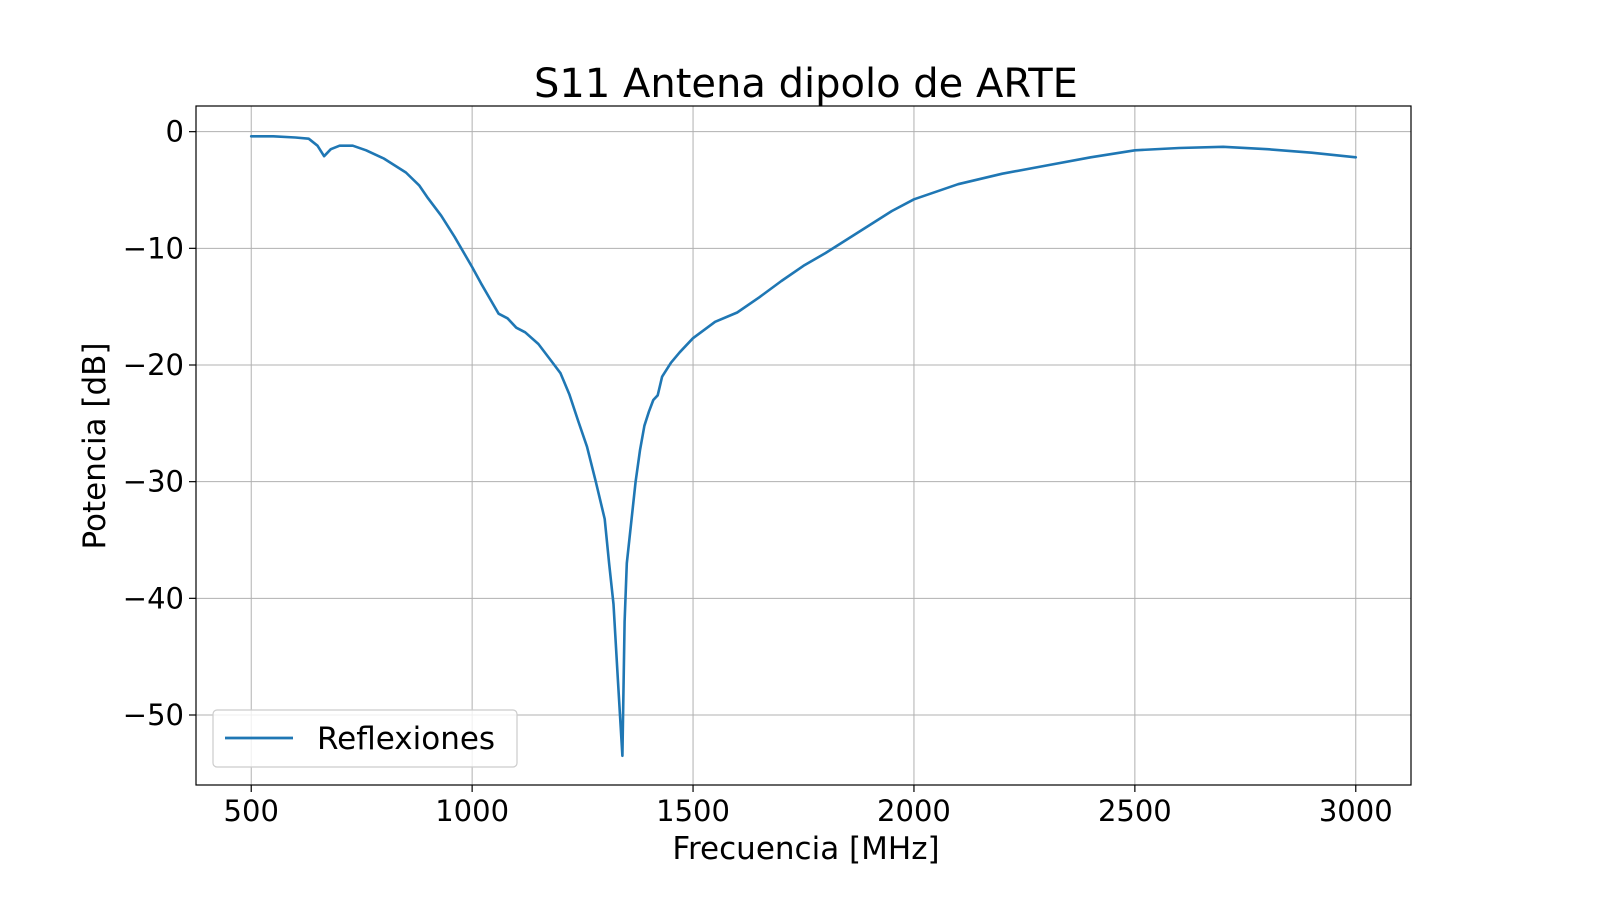 Image resolution: width=1600 pixels, height=900 pixels. Describe the element at coordinates (1356, 811) in the screenshot. I see `x-tick-label: 3000` at that location.